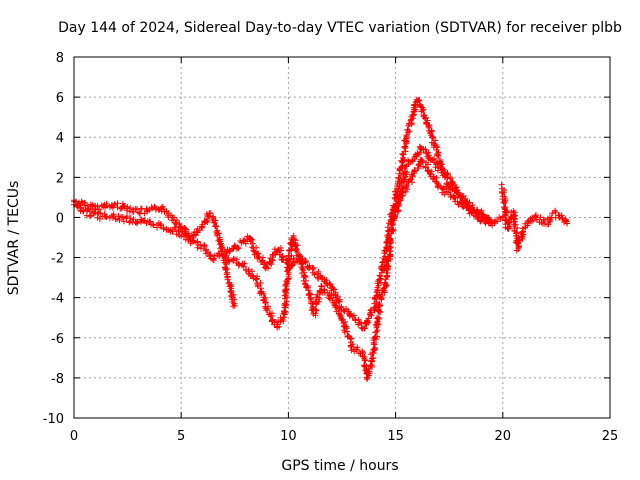  Describe the element at coordinates (60, 98) in the screenshot. I see `y-tick-label: 6` at that location.